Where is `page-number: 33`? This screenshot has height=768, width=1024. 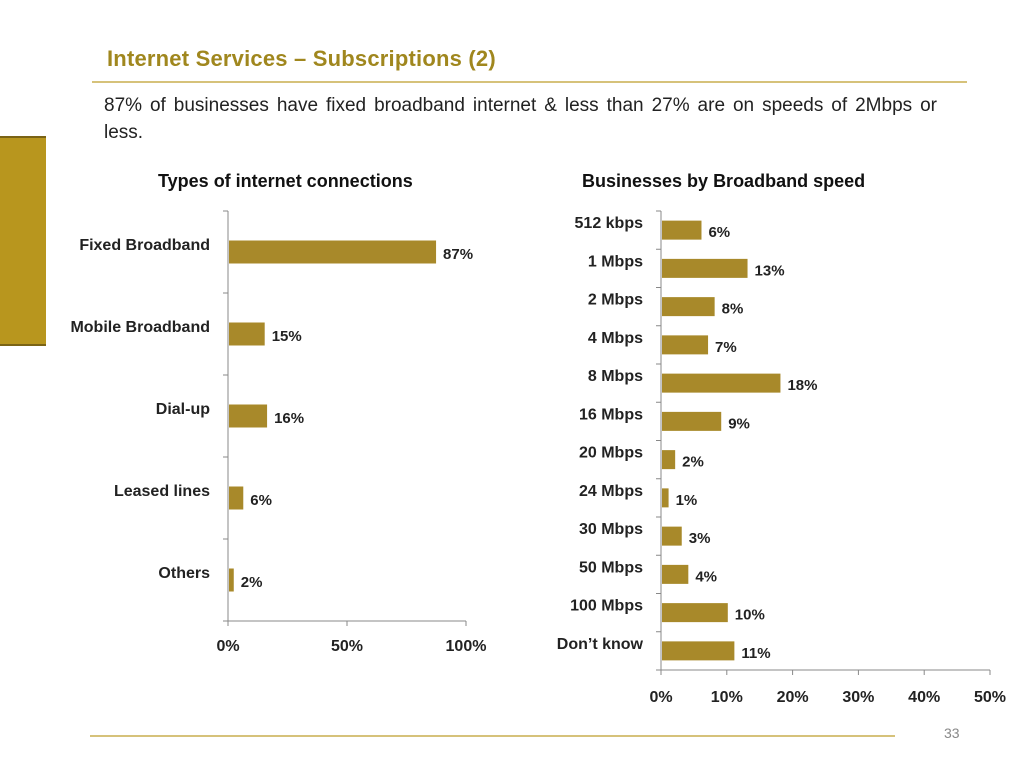 page-number: 33 is located at coordinates (952, 733).